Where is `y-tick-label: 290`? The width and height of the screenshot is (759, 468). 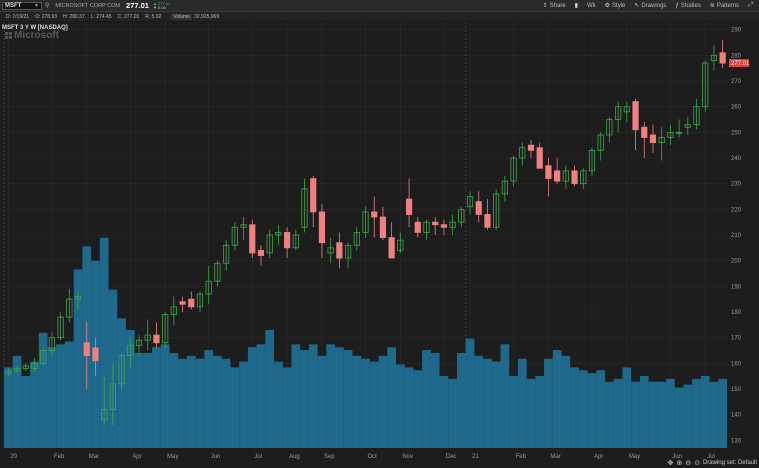
y-tick-label: 290 is located at coordinates (736, 31).